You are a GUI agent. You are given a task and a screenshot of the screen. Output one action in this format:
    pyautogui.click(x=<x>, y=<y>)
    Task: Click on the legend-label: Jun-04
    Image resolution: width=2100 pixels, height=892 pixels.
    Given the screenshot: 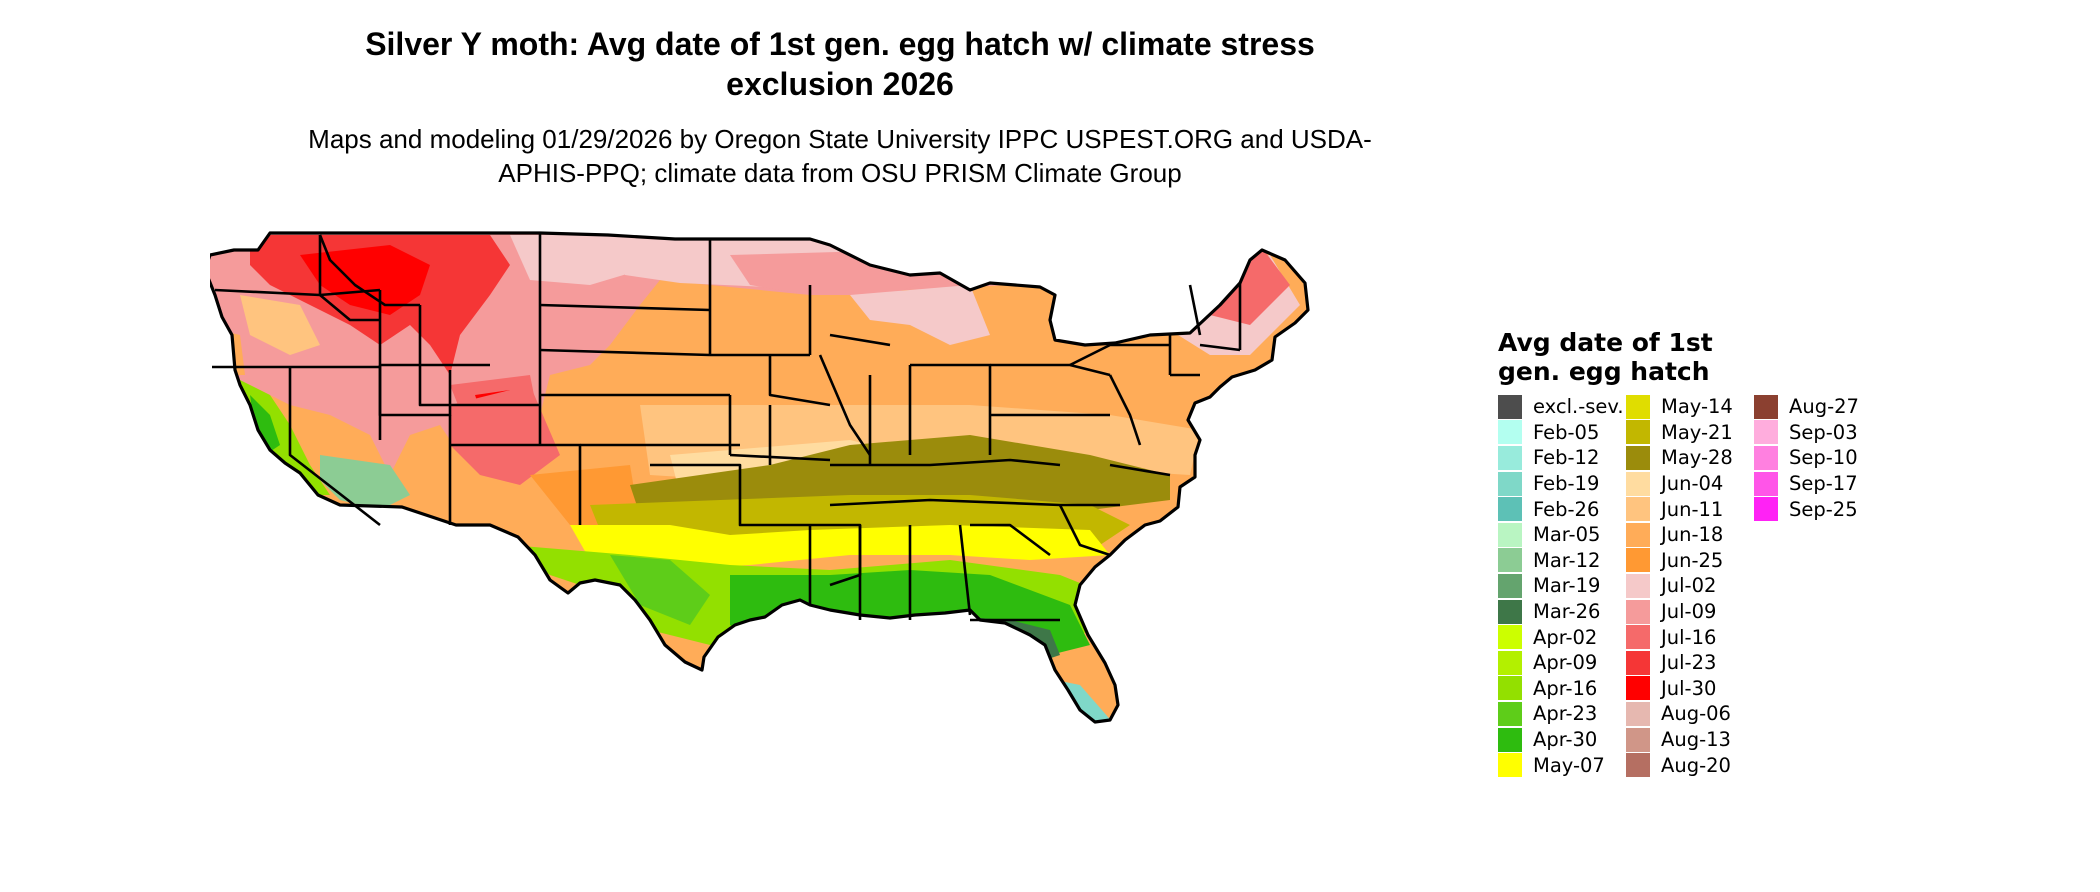 What is the action you would take?
    pyautogui.click(x=1692, y=484)
    